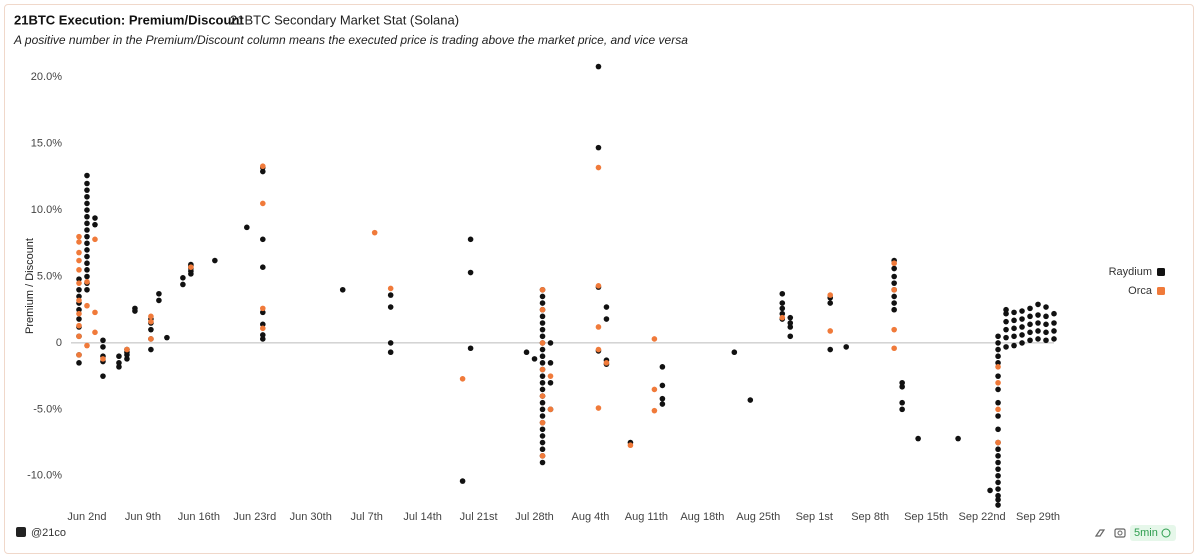  What do you see at coordinates (129, 19) in the screenshot?
I see `chart-title: 21BTC Execution: Premium/Discount` at bounding box center [129, 19].